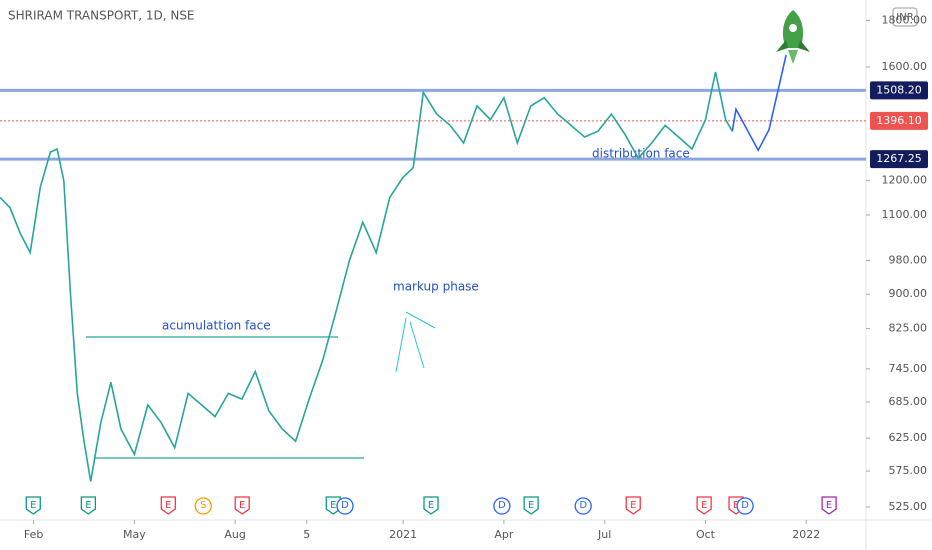 This screenshot has height=550, width=932. I want to click on y-tick-label: 1200.00, so click(905, 180).